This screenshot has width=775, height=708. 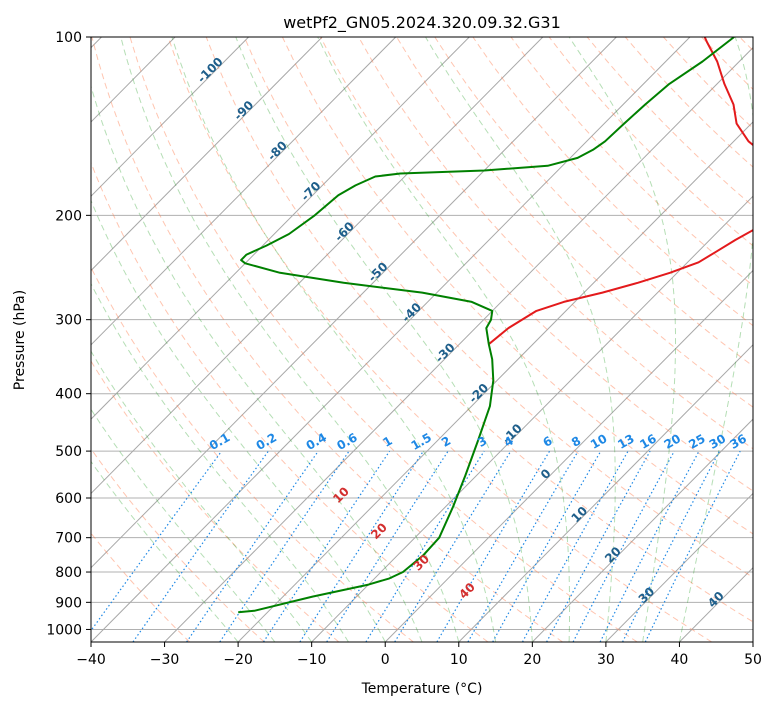 What do you see at coordinates (68, 395) in the screenshot?
I see `y-tick-label: 400` at bounding box center [68, 395].